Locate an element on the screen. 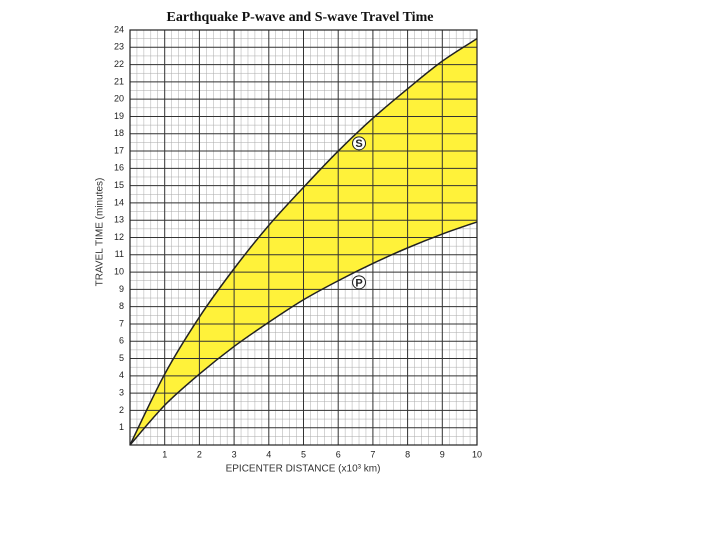 The image size is (720, 540). y-tick-label: 5 is located at coordinates (121, 358).